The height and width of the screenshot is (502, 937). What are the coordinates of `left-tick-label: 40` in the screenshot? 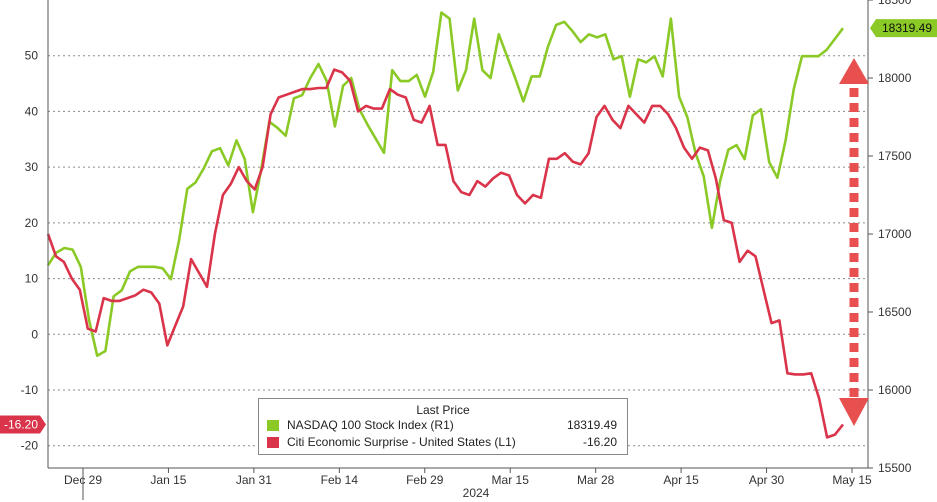 It's located at (32, 111).